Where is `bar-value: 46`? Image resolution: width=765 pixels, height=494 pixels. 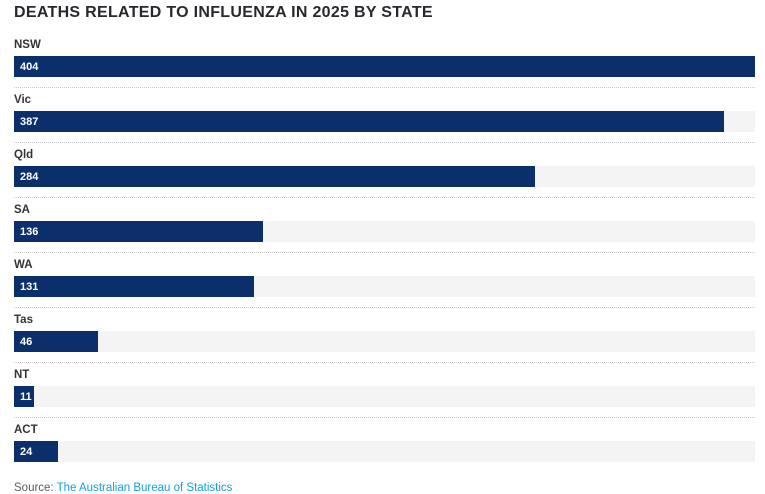 bar-value: 46 is located at coordinates (26, 341).